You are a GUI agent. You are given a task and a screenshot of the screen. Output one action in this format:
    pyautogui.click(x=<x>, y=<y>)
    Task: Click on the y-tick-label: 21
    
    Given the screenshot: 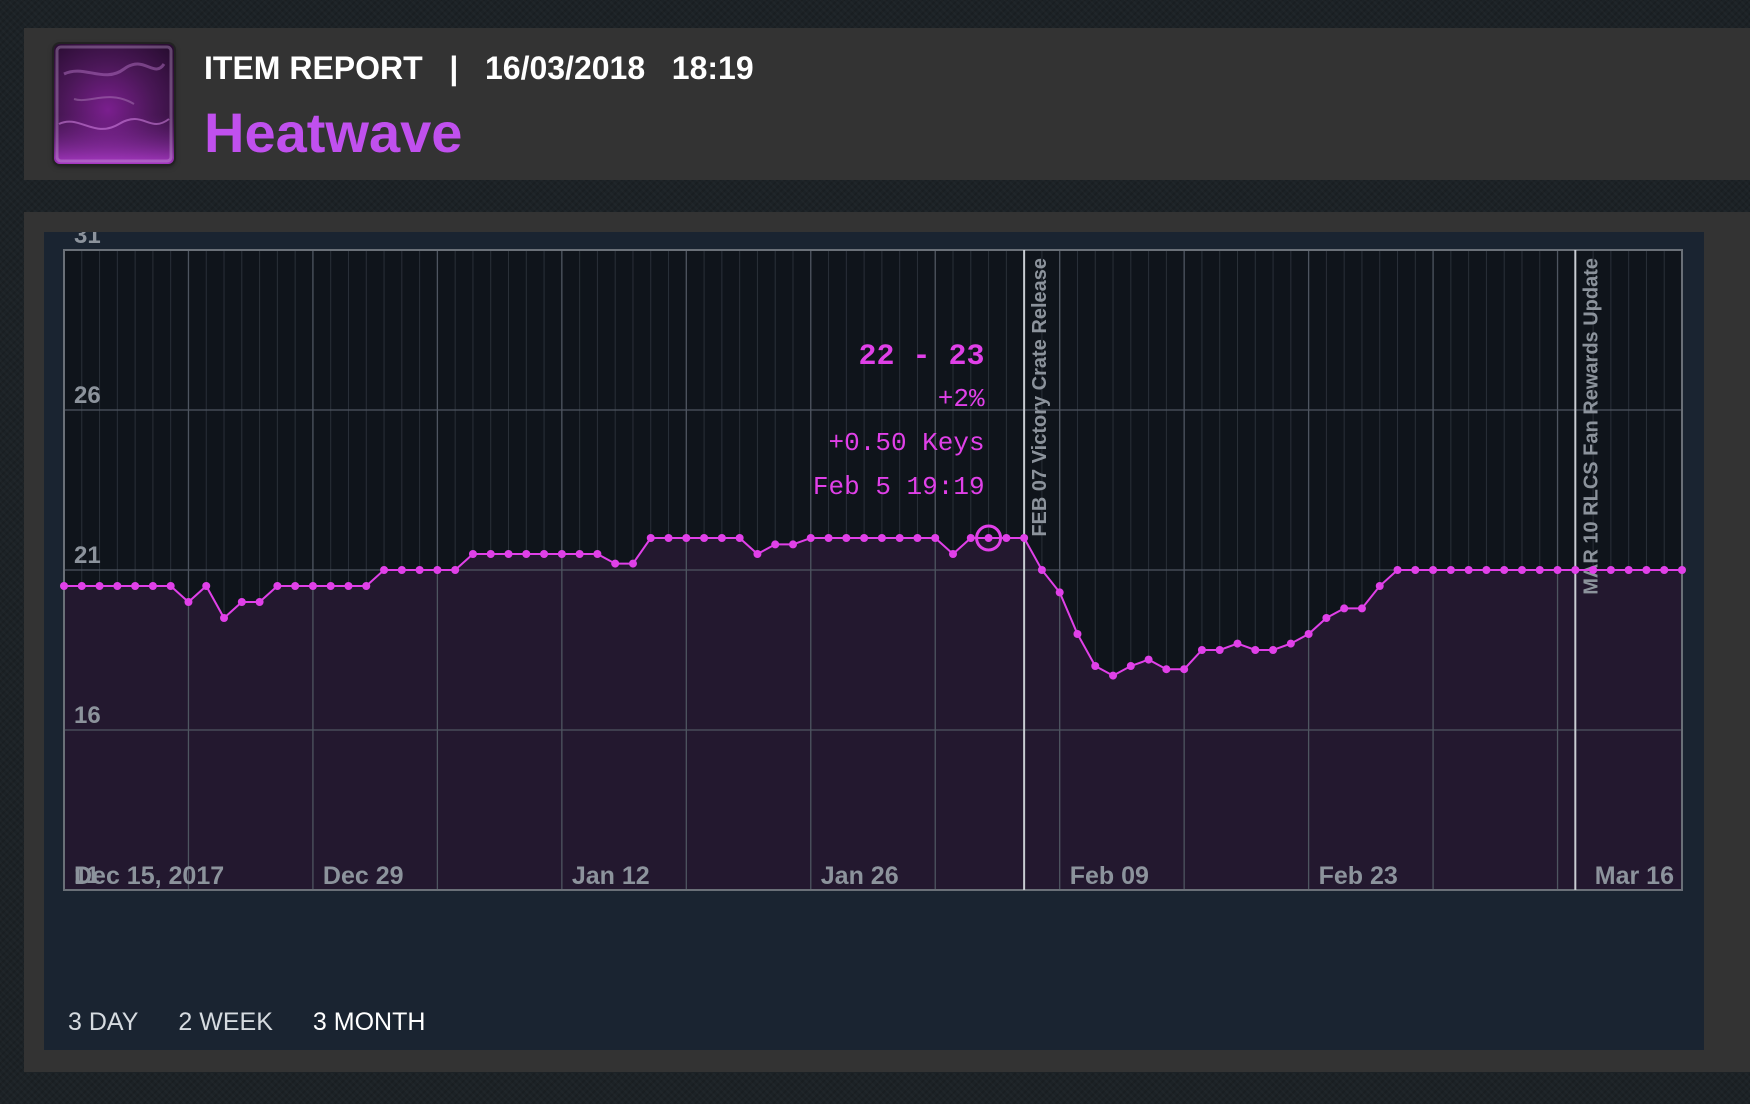 What is the action you would take?
    pyautogui.click(x=87, y=555)
    